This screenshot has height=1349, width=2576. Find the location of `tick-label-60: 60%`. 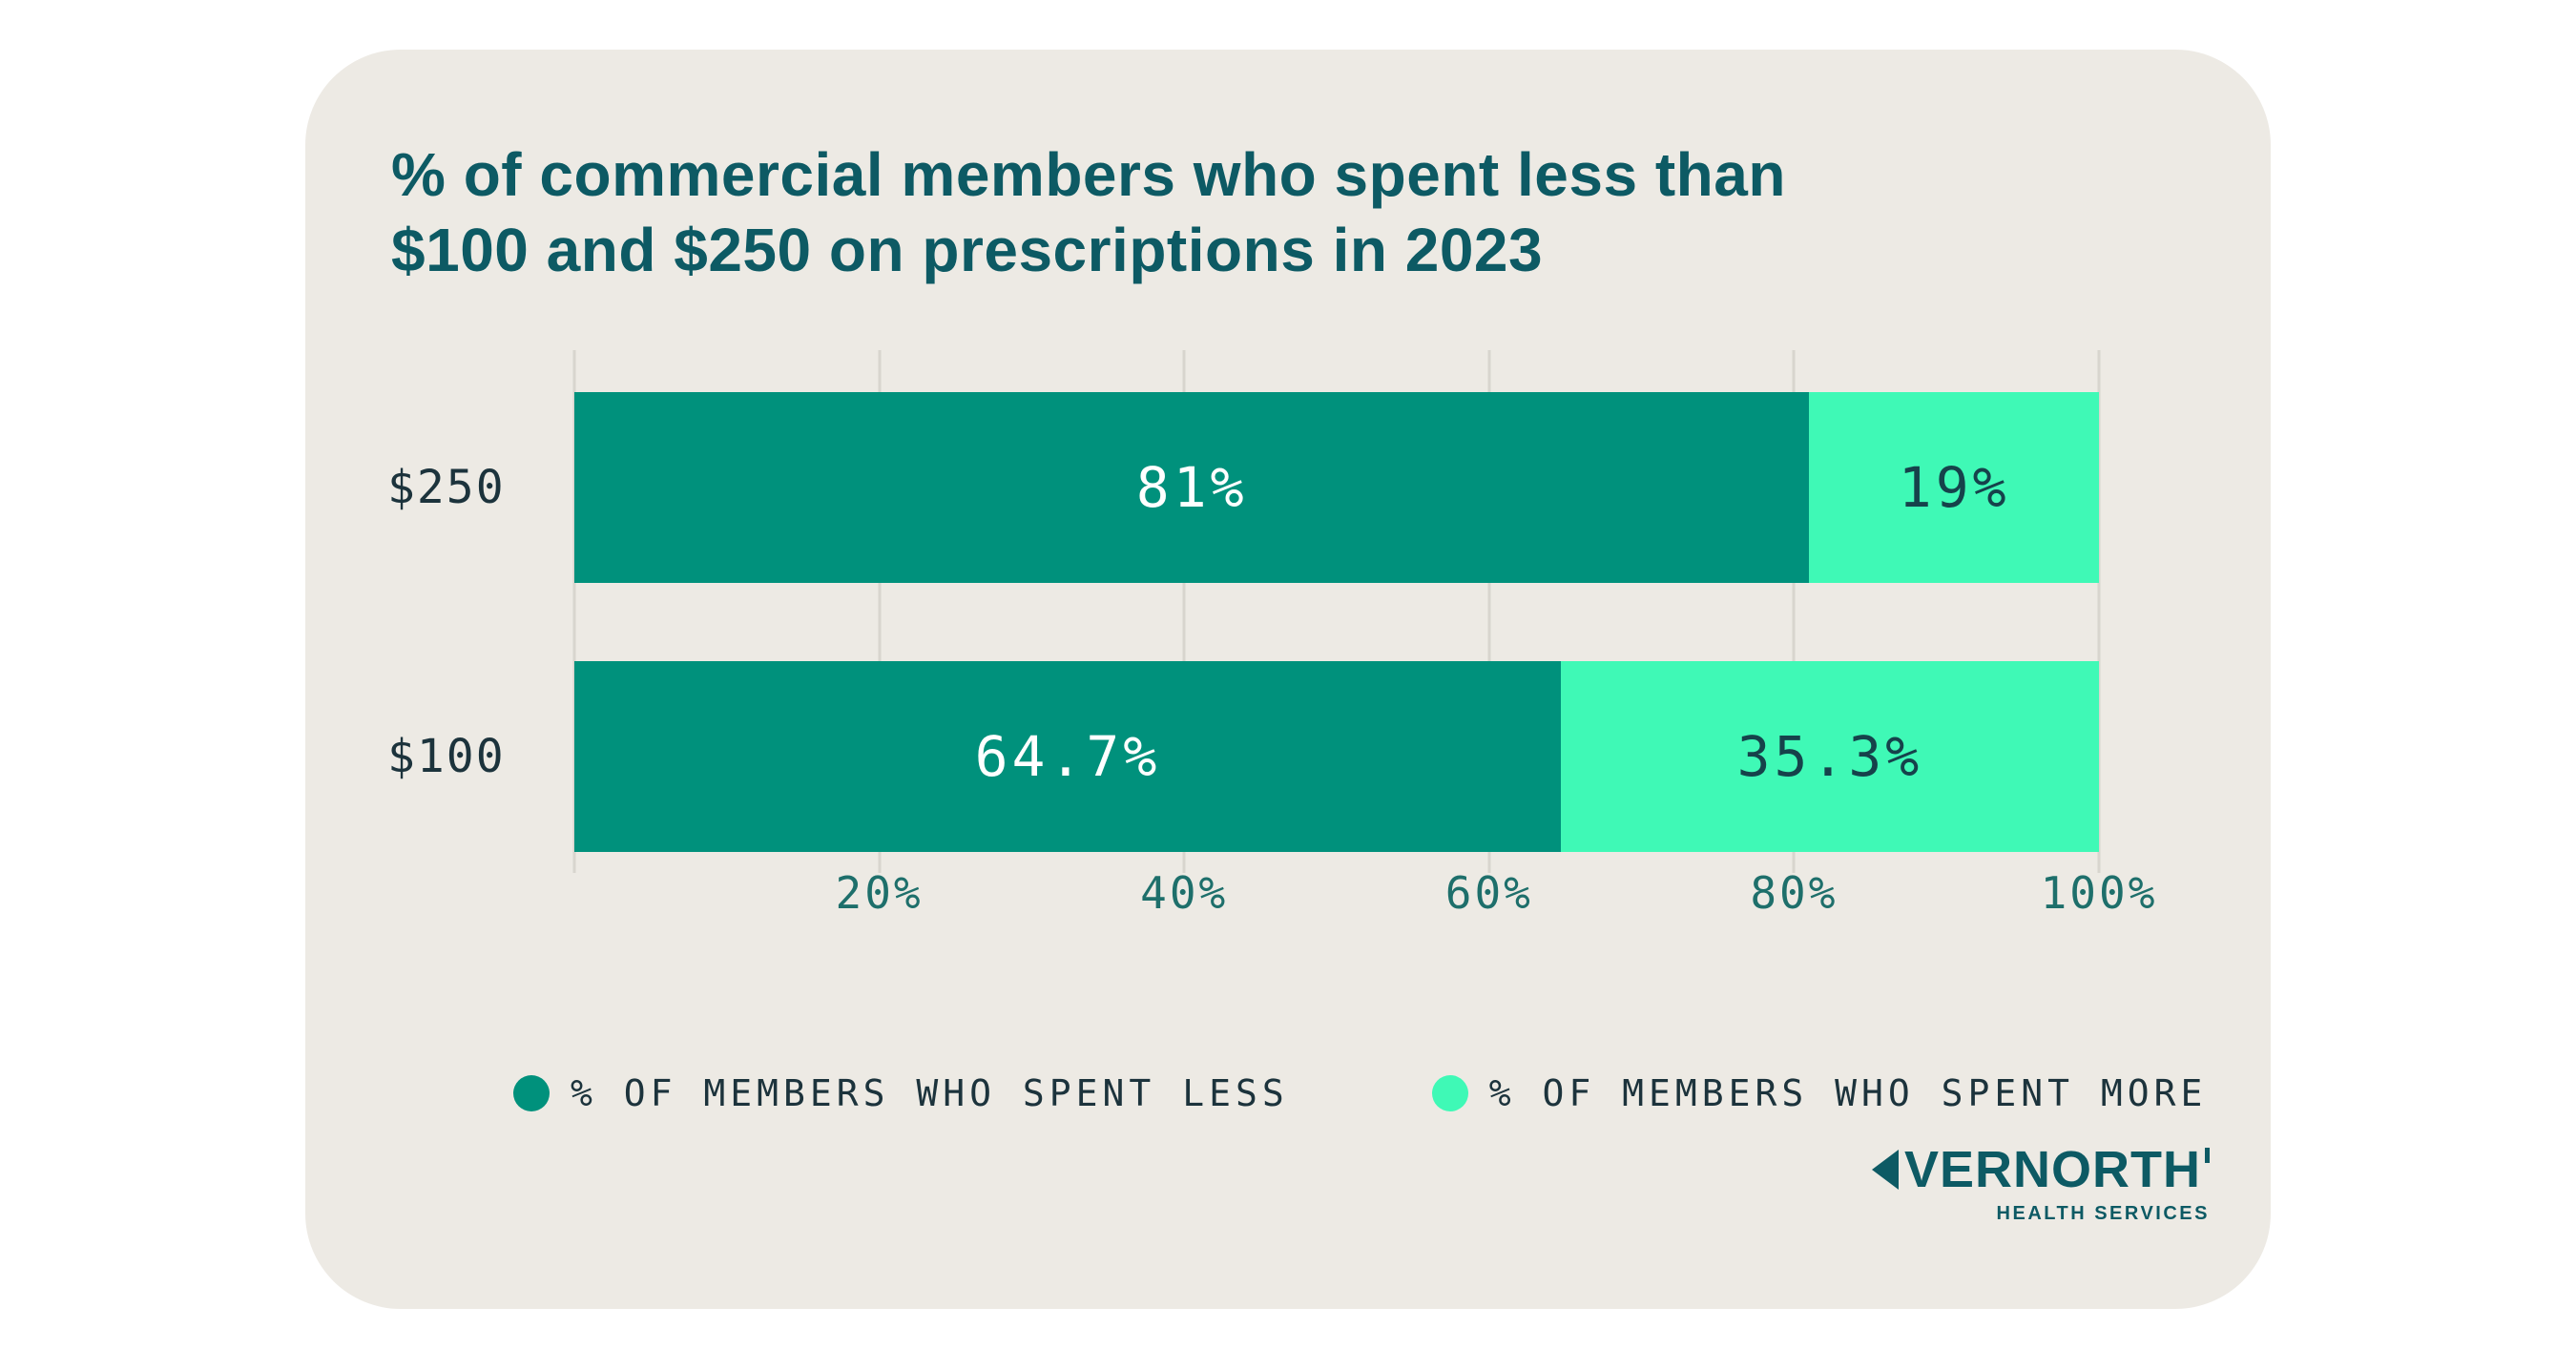

tick-label-60: 60% is located at coordinates (1488, 893).